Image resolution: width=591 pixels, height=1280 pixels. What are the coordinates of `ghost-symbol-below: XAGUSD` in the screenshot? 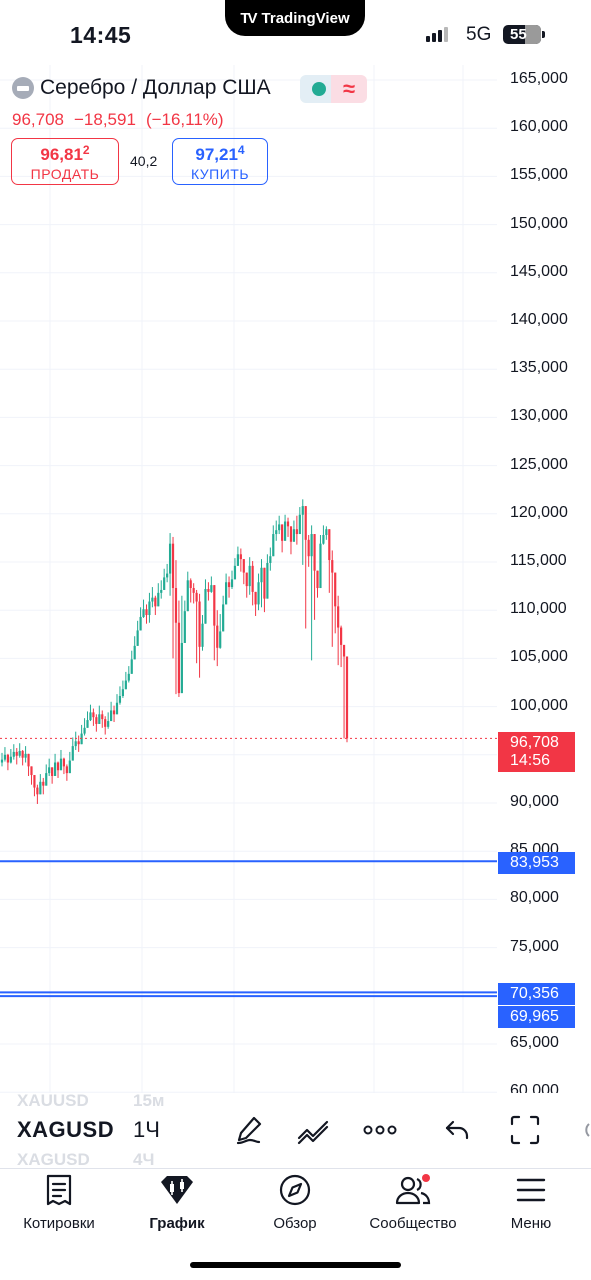 It's located at (53, 1159).